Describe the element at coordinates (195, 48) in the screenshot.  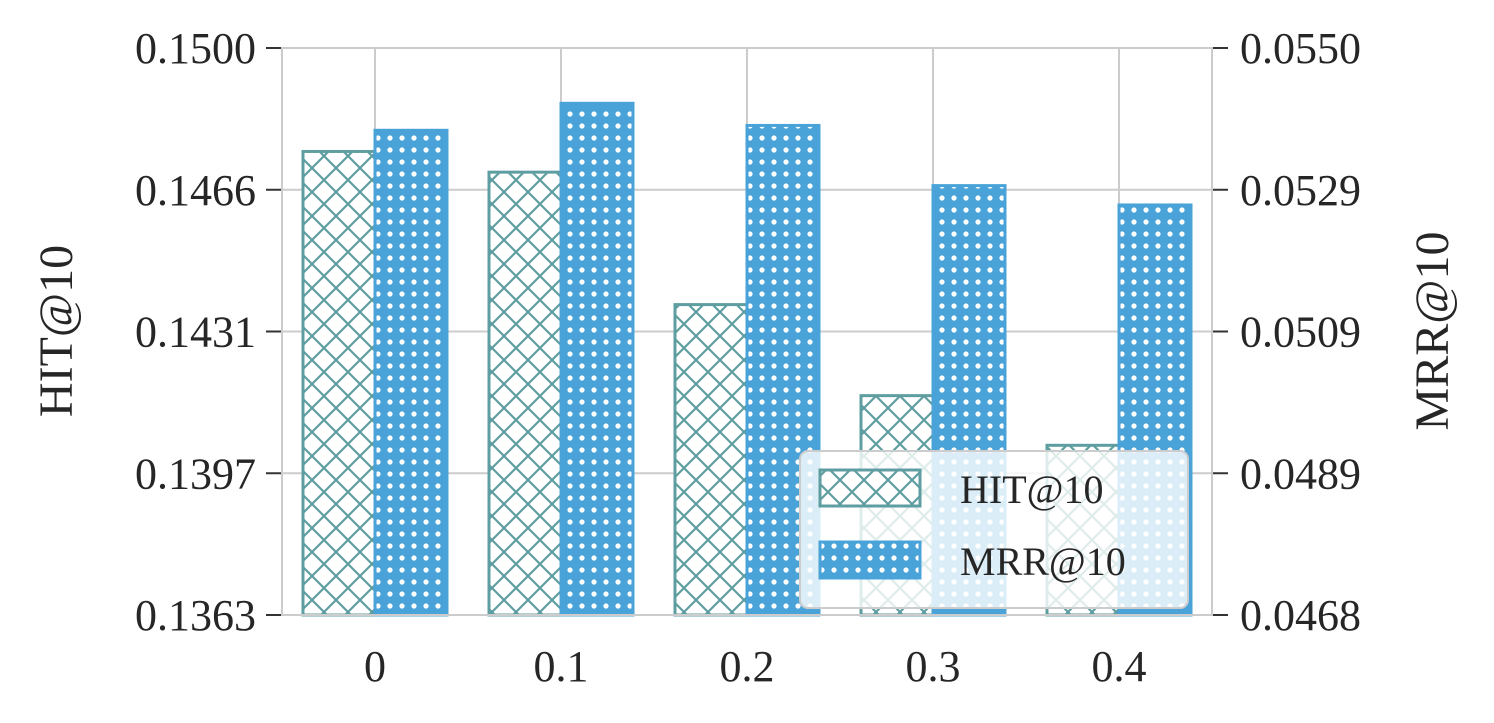
I see `y-left-tick-label: 0.1500` at that location.